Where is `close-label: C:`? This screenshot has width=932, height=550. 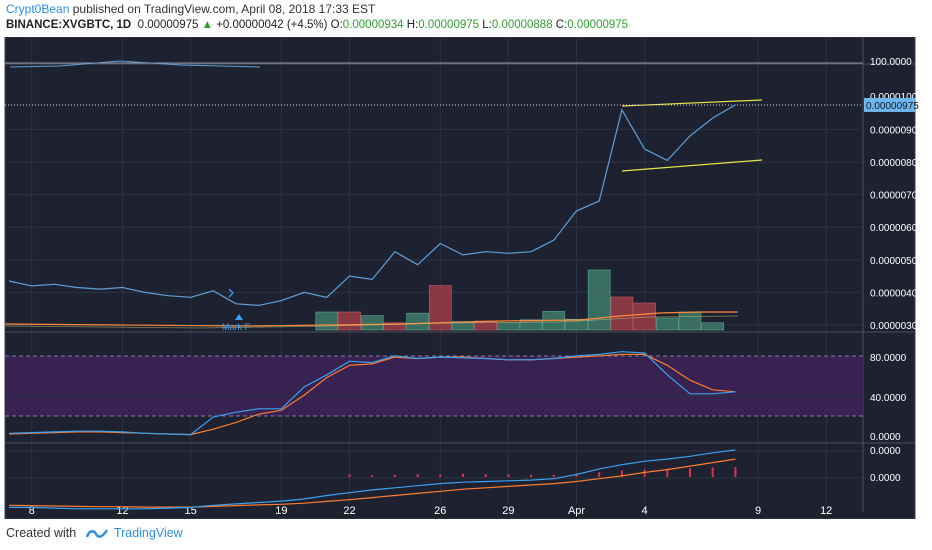 close-label: C: is located at coordinates (561, 25).